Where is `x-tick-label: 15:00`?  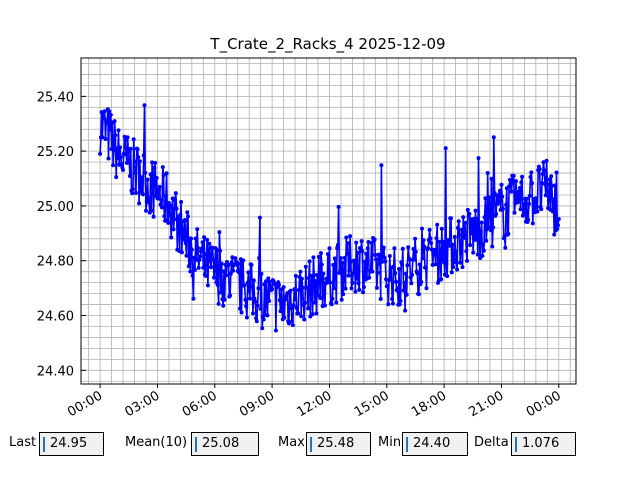 x-tick-label: 15:00 is located at coordinates (372, 404).